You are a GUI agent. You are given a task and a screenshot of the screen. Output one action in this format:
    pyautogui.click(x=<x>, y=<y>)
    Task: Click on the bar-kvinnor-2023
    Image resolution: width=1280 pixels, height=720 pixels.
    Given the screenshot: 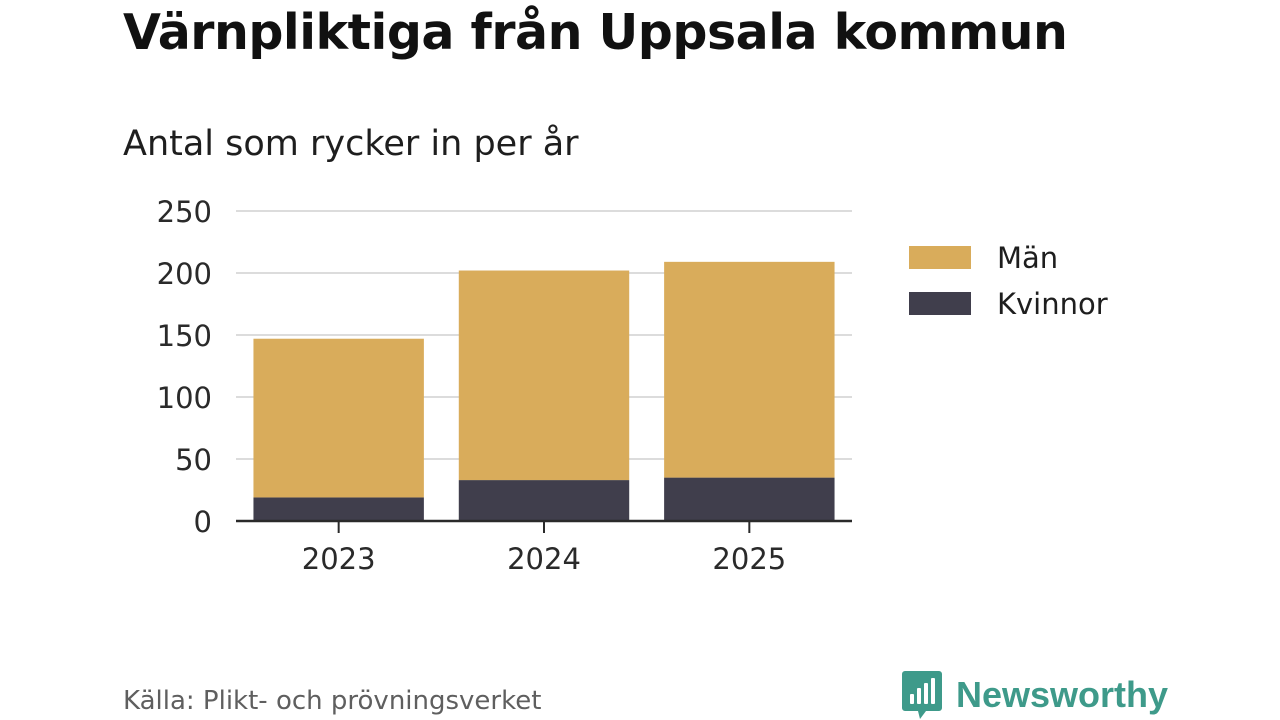 What is the action you would take?
    pyautogui.click(x=338, y=509)
    